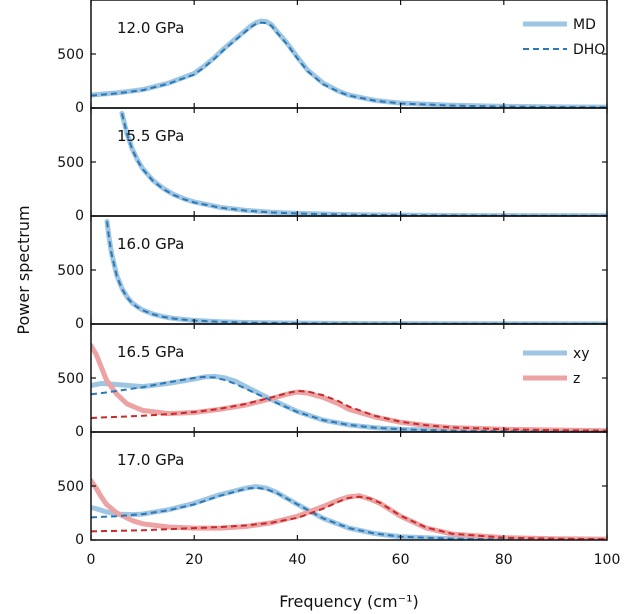 This screenshot has height=614, width=642. Describe the element at coordinates (589, 50) in the screenshot. I see `legend-top-label-2: DHO` at that location.